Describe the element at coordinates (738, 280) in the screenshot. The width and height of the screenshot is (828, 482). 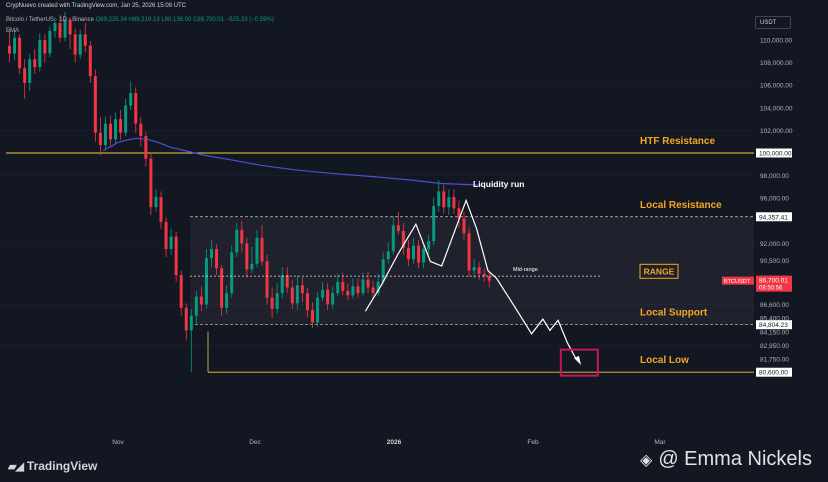
I see `symbol-tag` at that location.